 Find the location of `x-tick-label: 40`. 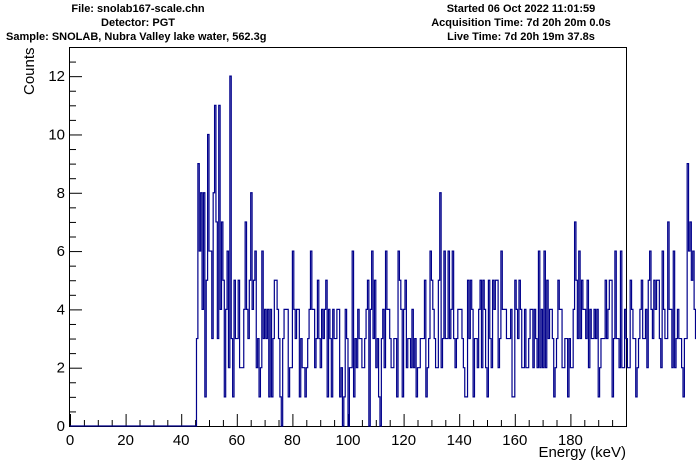

x-tick-label: 40 is located at coordinates (181, 440).